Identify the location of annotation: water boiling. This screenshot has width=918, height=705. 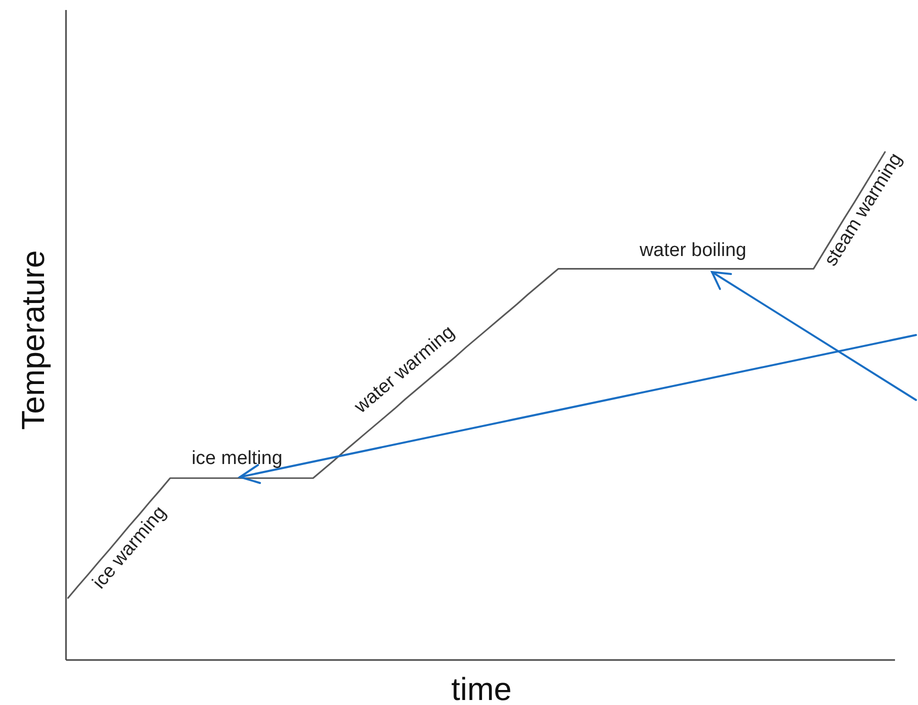
(692, 251).